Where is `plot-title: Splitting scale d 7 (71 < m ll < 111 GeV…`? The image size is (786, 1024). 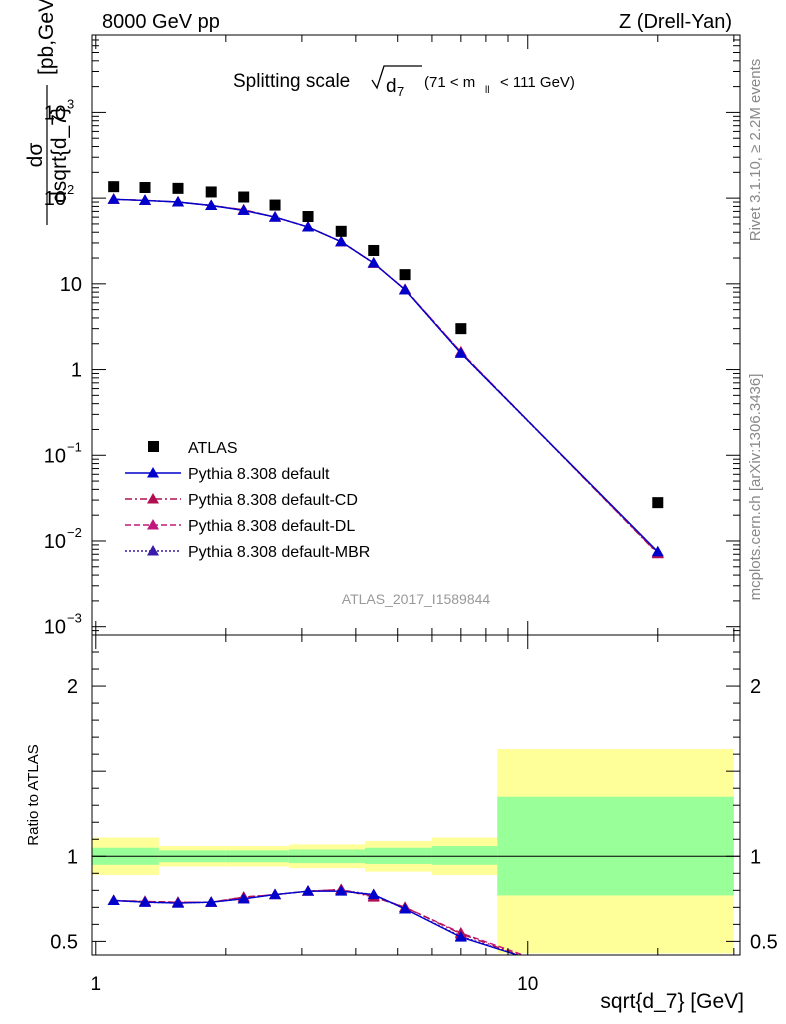
plot-title: Splitting scale d 7 (71 < m ll < 111 GeV… is located at coordinates (404, 82).